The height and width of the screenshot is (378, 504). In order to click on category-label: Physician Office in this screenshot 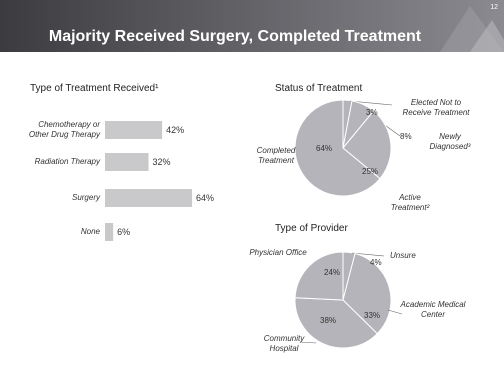, I will do `click(278, 252)`.